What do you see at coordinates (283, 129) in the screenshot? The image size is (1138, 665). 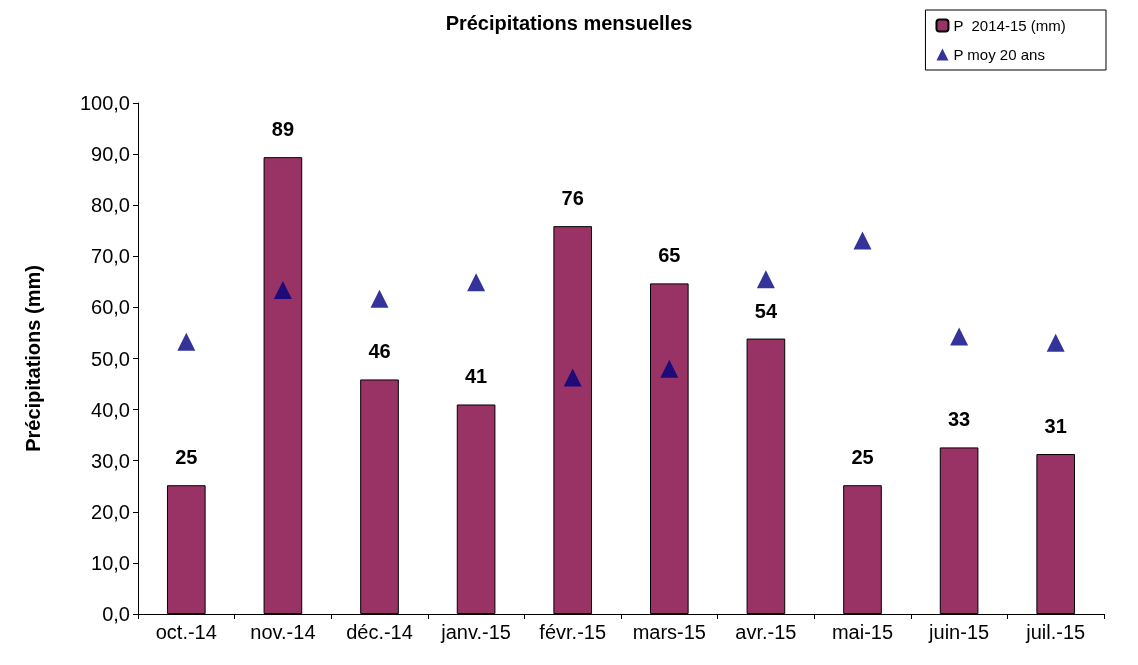 I see `data-label: 89` at bounding box center [283, 129].